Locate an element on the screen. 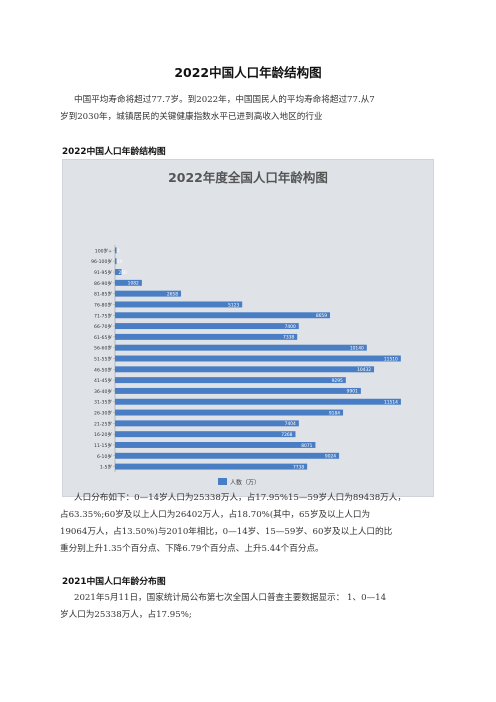  census-line: 岁人口为25338万人，占17.95%; is located at coordinates (126, 615).